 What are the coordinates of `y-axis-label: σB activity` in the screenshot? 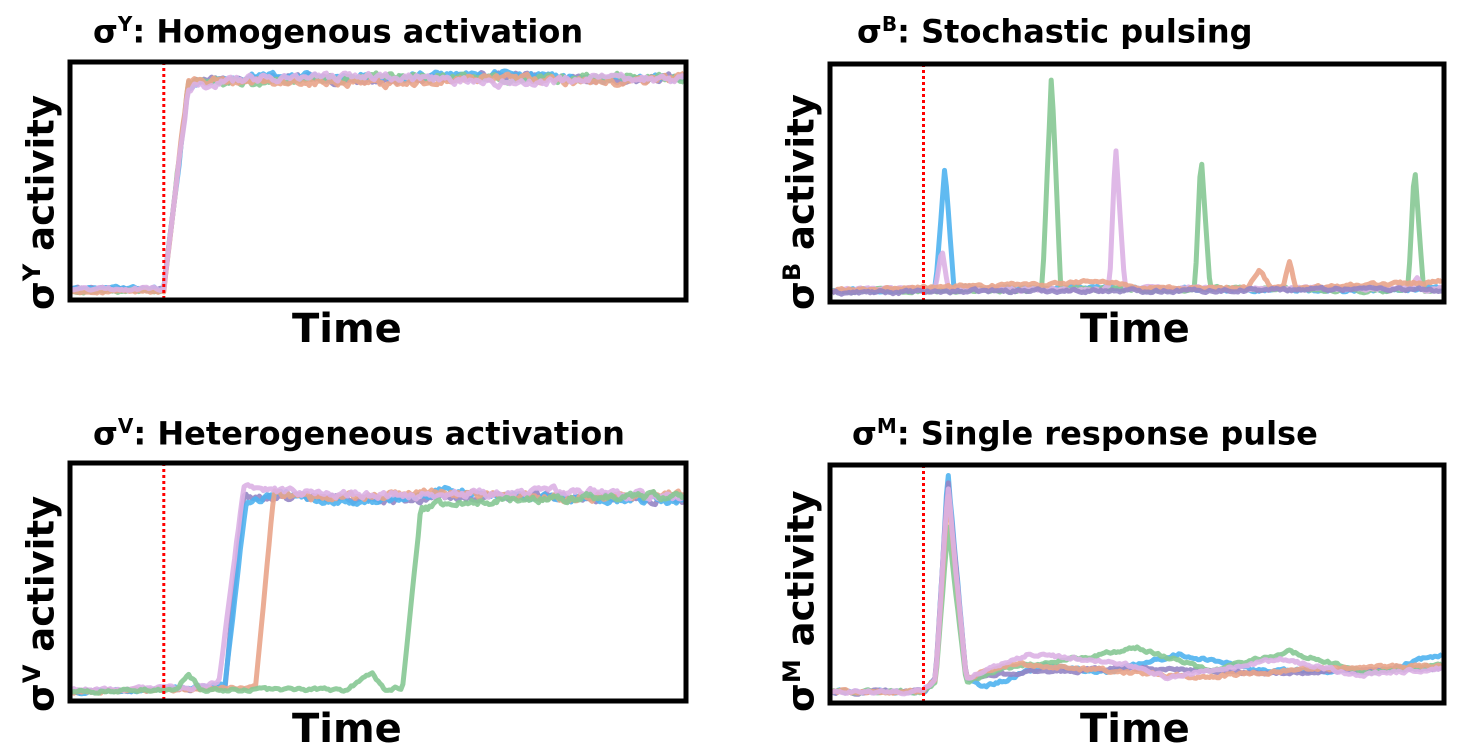 It's located at (800, 202).